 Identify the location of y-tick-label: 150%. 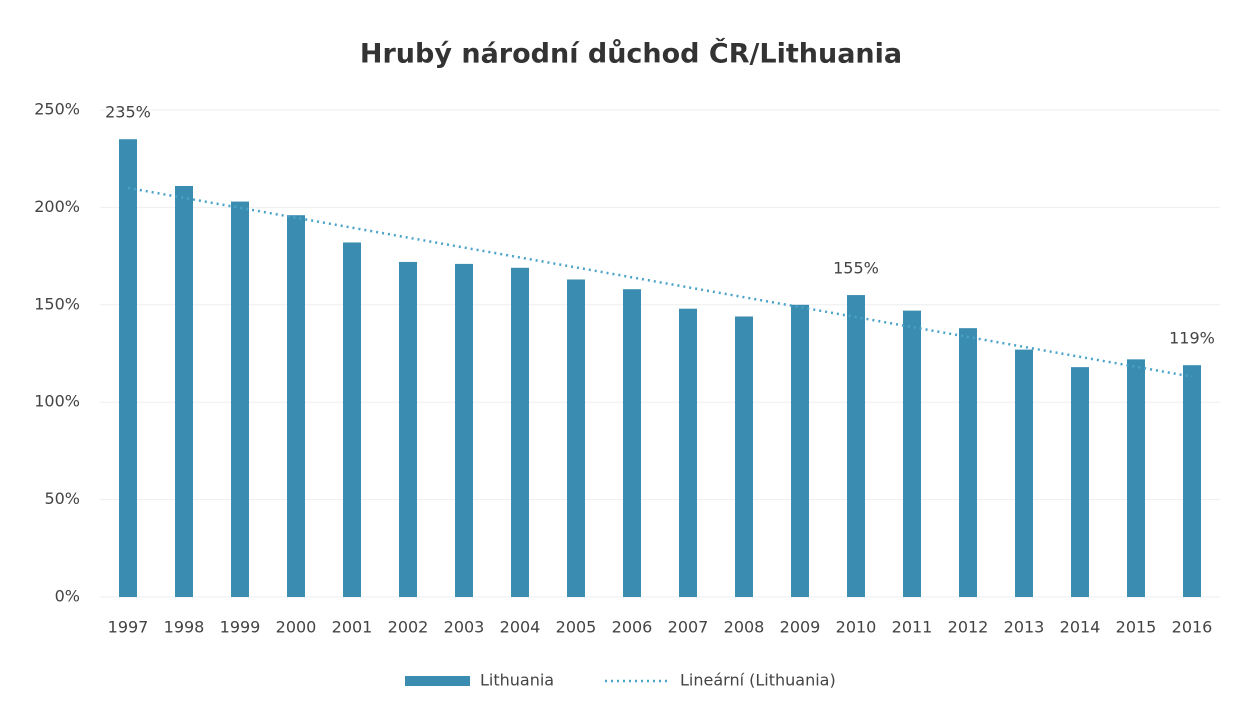
(57, 303).